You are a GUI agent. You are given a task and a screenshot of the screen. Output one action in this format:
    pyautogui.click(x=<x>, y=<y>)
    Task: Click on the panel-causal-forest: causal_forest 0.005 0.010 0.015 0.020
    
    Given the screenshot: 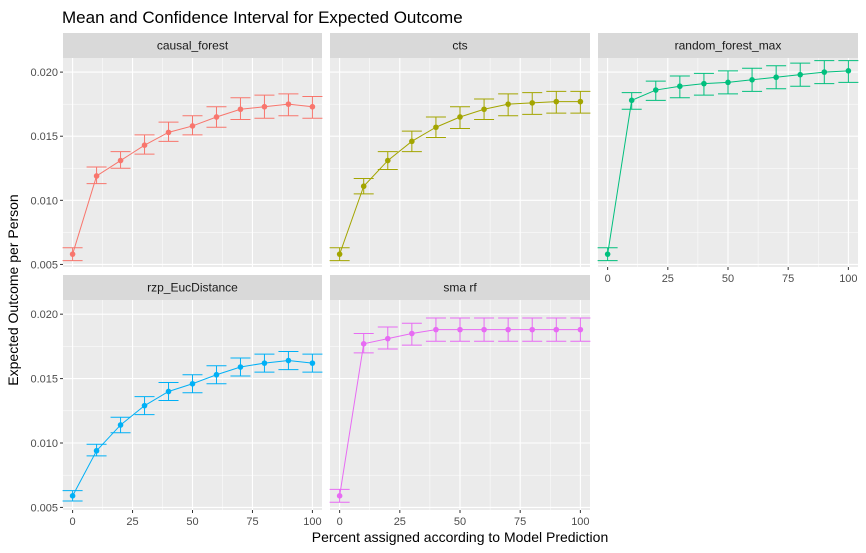 What is the action you would take?
    pyautogui.click(x=176, y=152)
    